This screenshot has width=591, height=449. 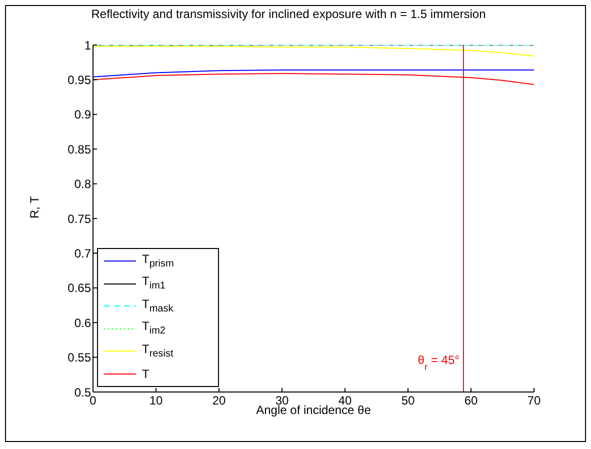 What do you see at coordinates (146, 373) in the screenshot?
I see `legend-label: T` at bounding box center [146, 373].